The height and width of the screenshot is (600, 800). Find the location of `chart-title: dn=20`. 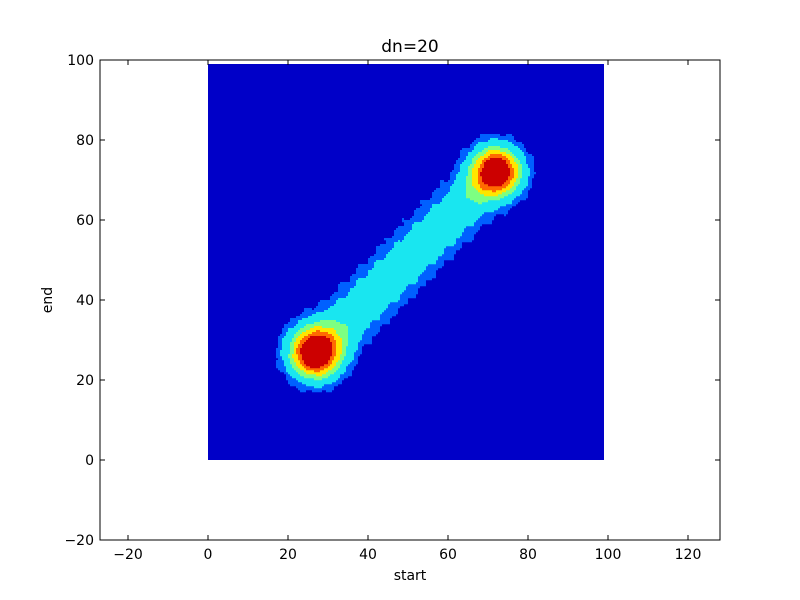

chart-title: dn=20 is located at coordinates (409, 47).